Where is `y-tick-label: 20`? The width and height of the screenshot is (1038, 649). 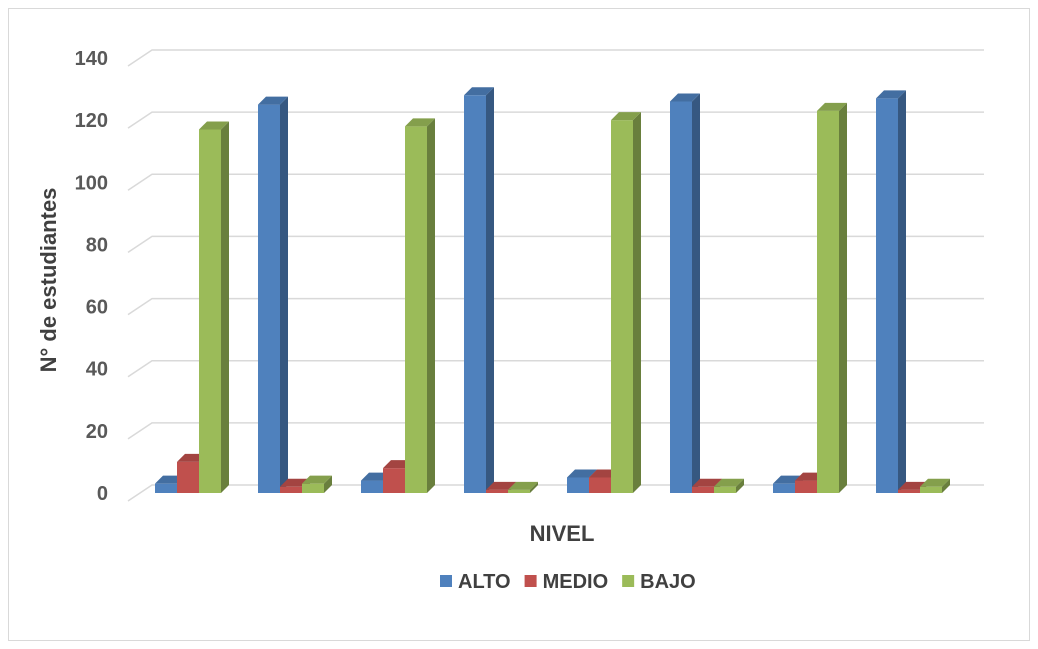
y-tick-label: 20 is located at coordinates (97, 432).